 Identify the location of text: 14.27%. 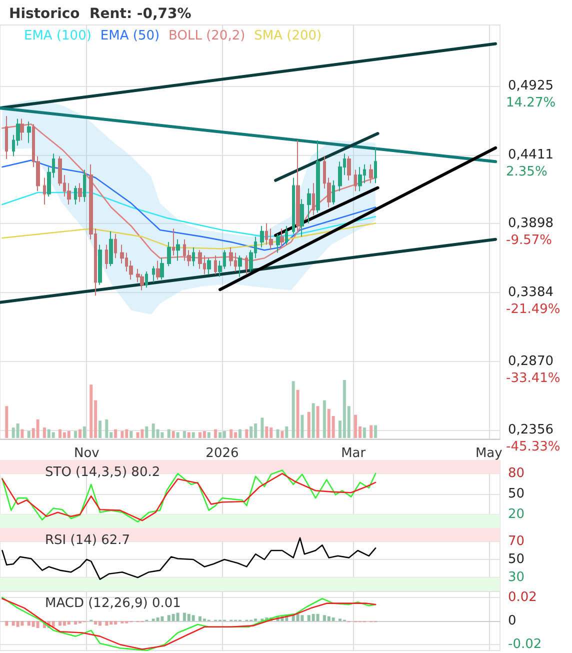
(531, 102).